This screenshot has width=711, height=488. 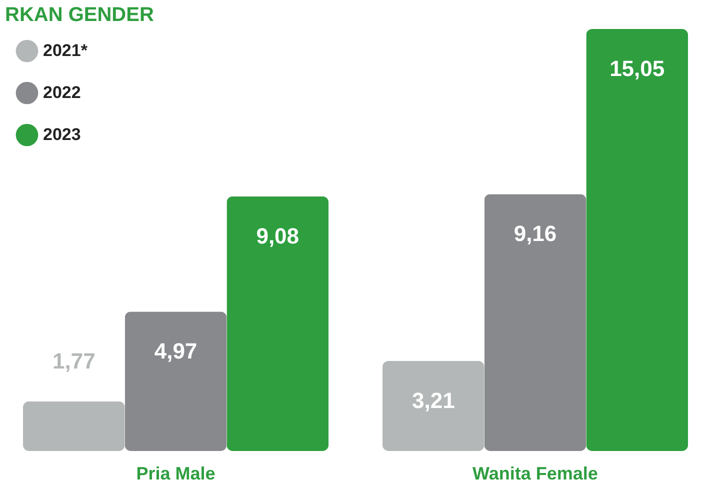 What do you see at coordinates (535, 474) in the screenshot?
I see `x-tick-label: Wanita Female` at bounding box center [535, 474].